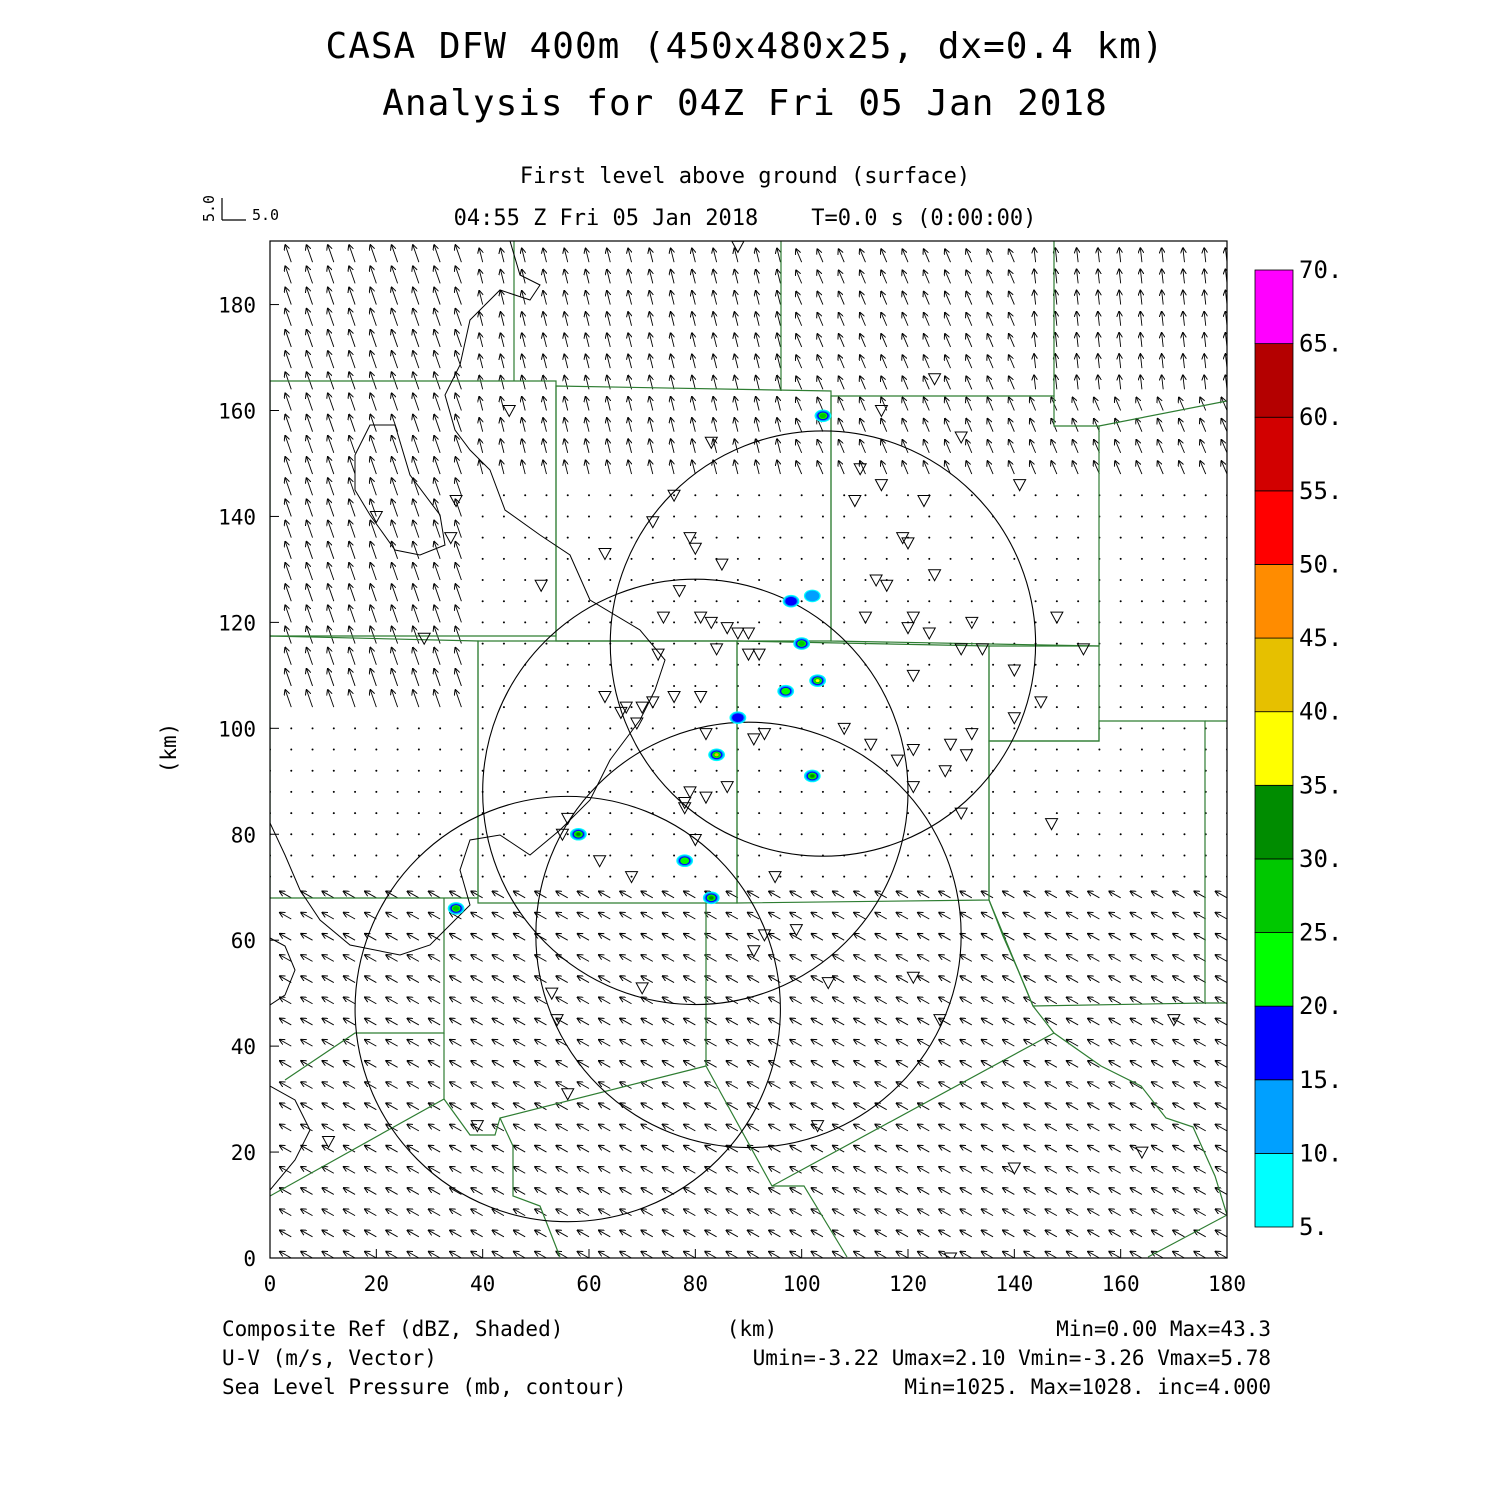 The height and width of the screenshot is (1500, 1500). I want to click on radar-range-ring, so click(748, 935).